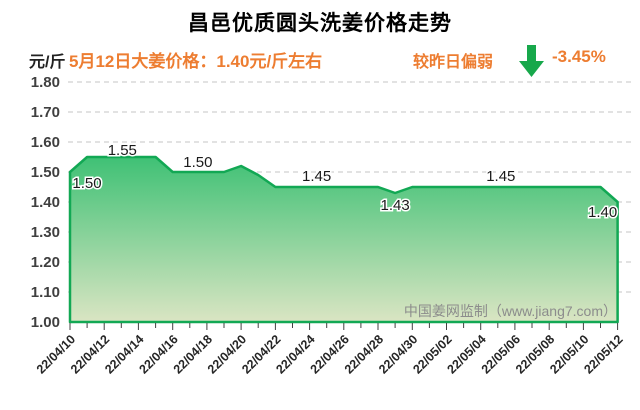 The width and height of the screenshot is (640, 410). Describe the element at coordinates (394, 205) in the screenshot. I see `data-label: 1.43` at that location.